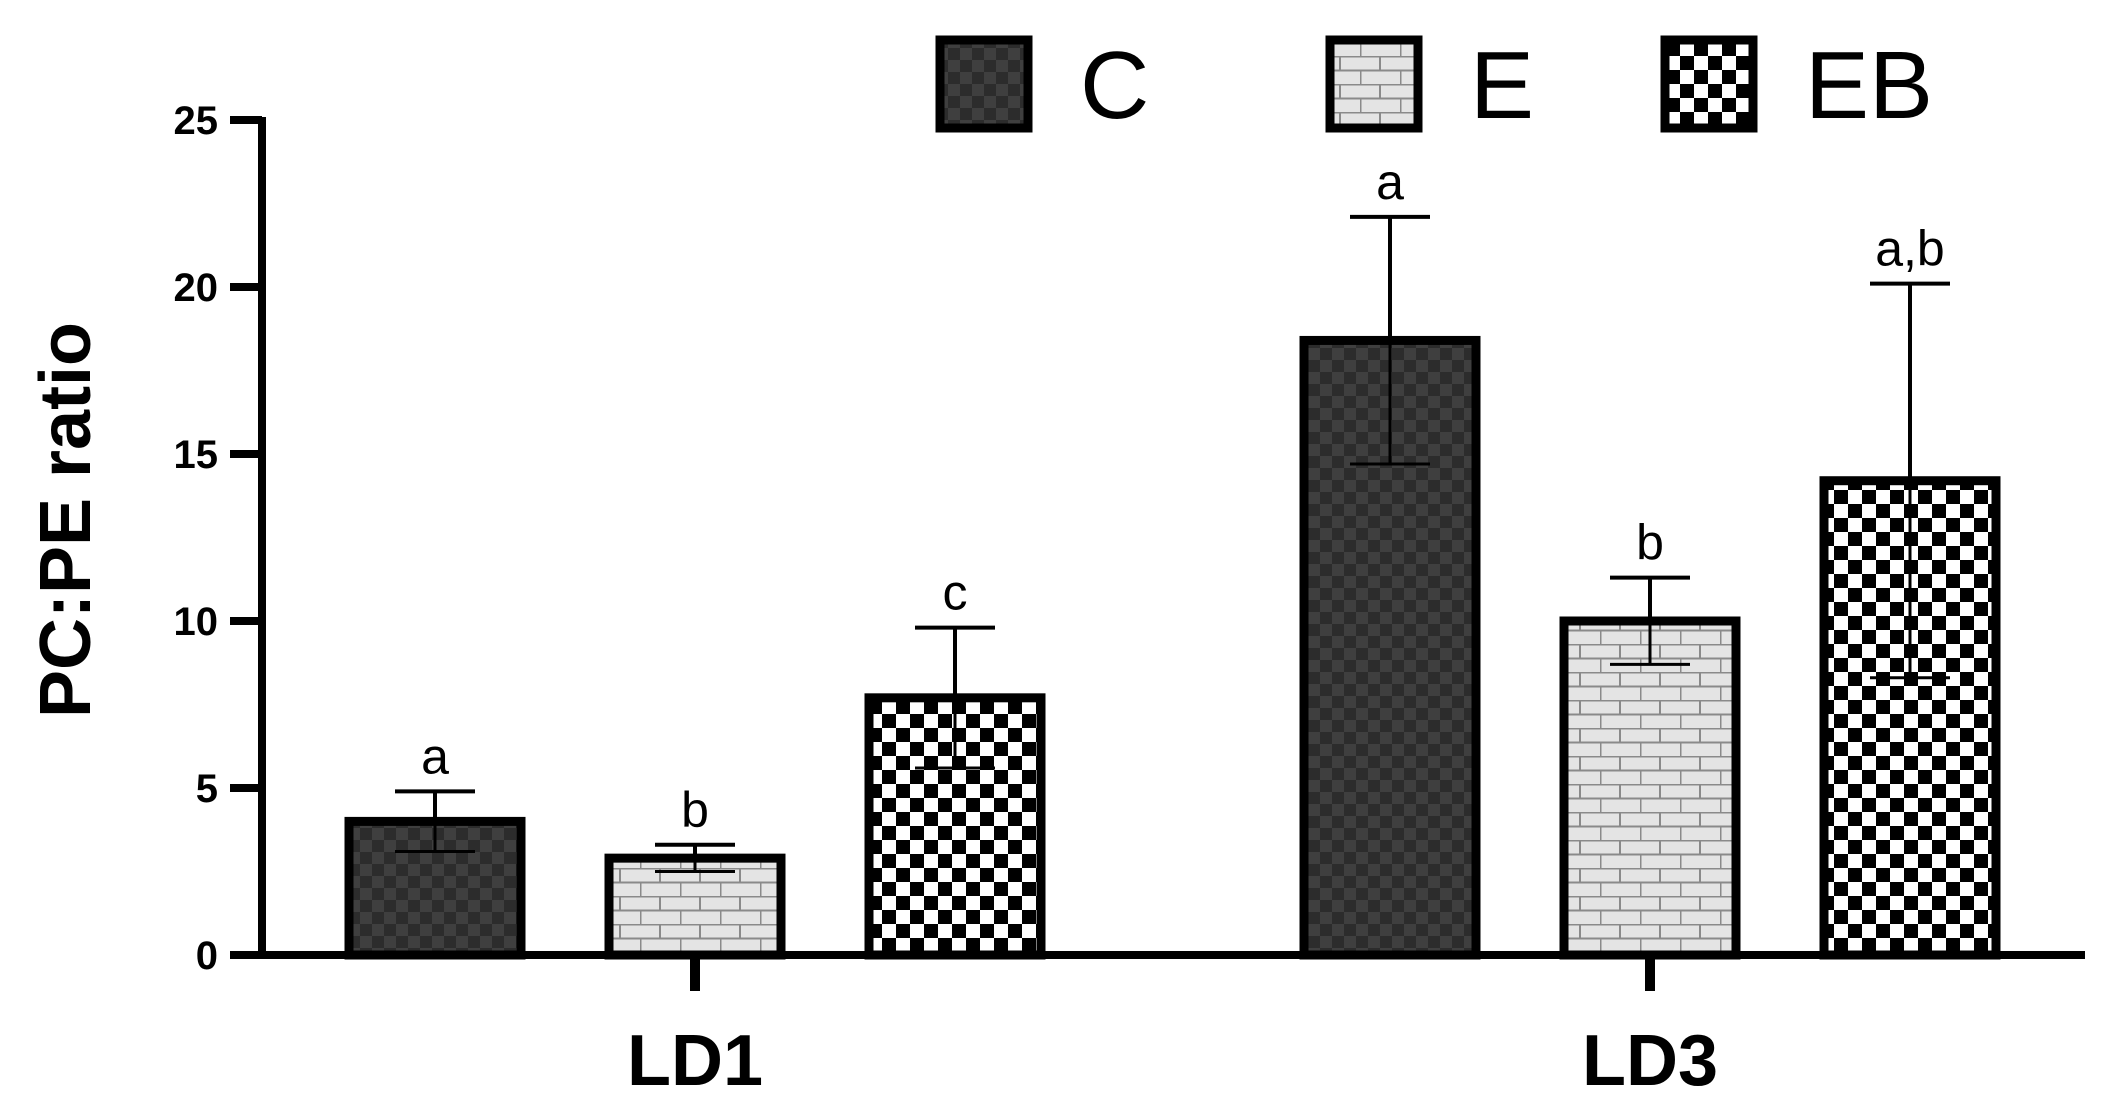 Image resolution: width=2114 pixels, height=1104 pixels. I want to click on x-category-label: LD1, so click(695, 1061).